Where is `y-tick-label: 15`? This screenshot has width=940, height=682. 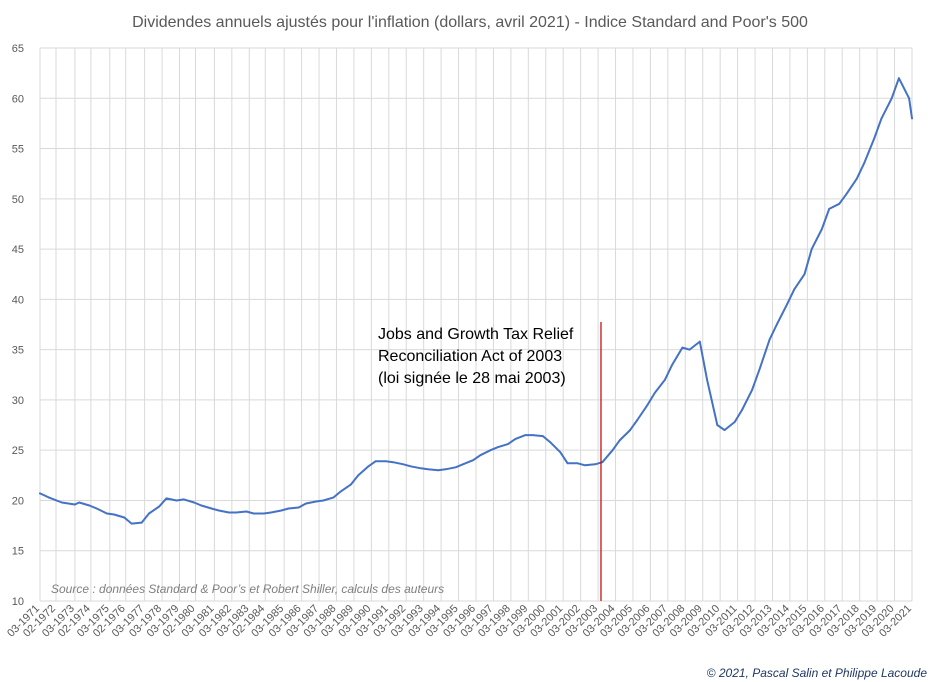 y-tick-label: 15 is located at coordinates (18, 552).